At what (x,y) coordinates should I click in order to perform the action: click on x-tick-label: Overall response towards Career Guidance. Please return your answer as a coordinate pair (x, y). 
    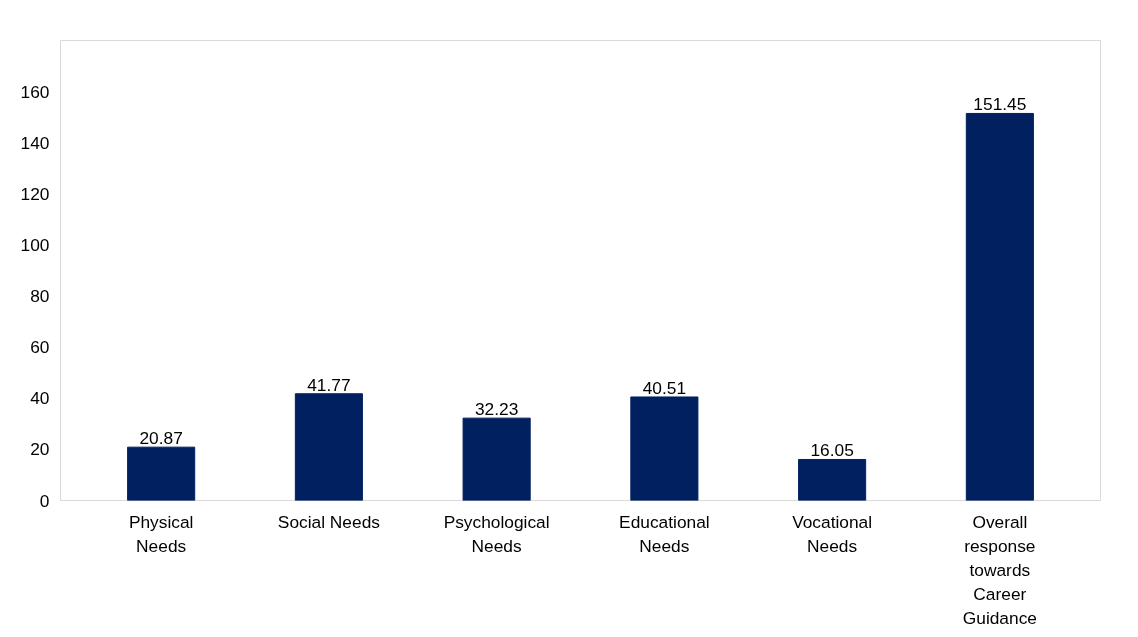
    Looking at the image, I should click on (999, 569).